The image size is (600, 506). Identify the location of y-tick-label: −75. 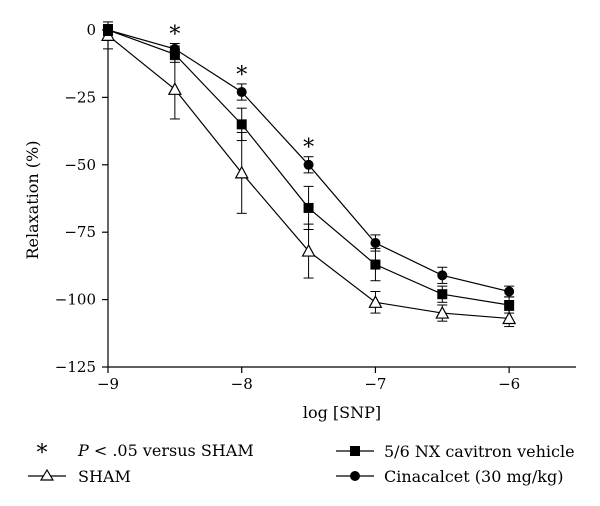
(80, 232).